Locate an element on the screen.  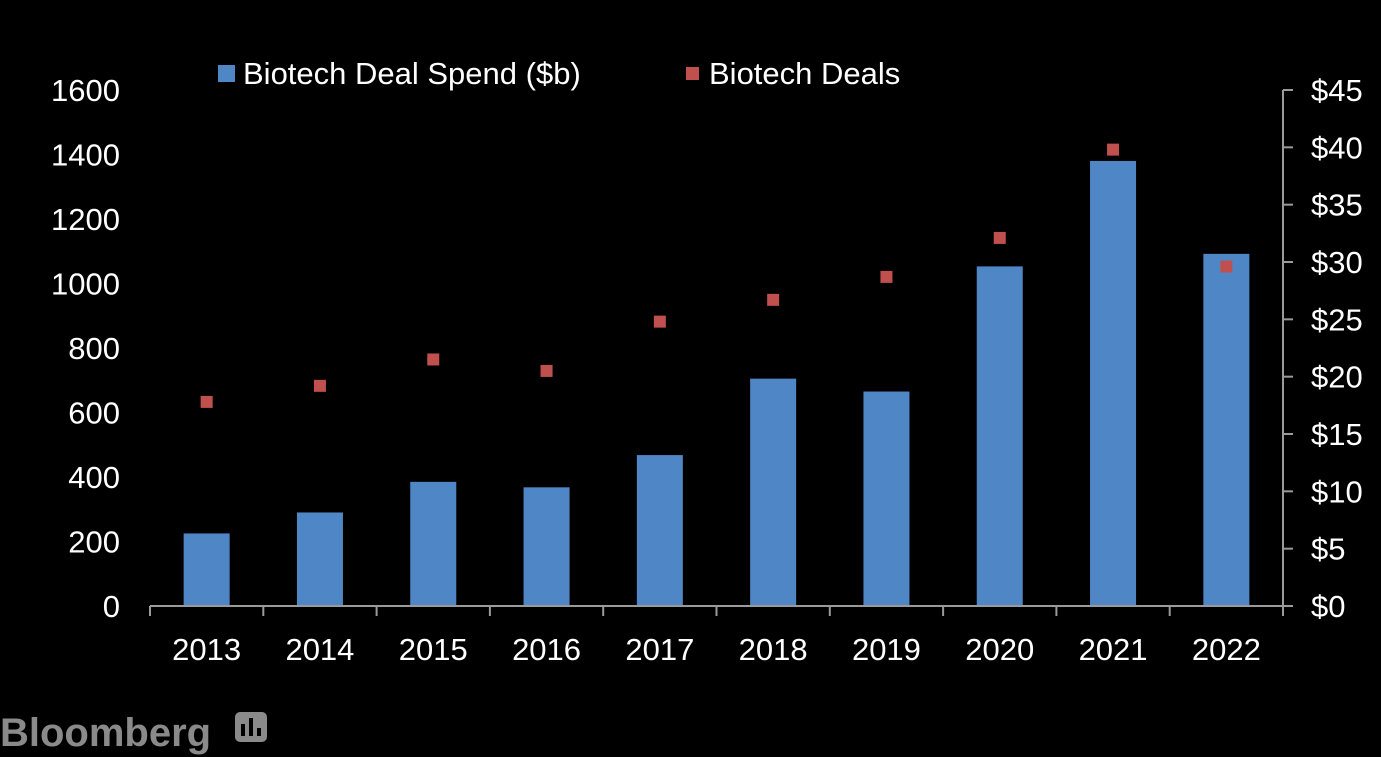
left-tick-label: 600 is located at coordinates (94, 413).